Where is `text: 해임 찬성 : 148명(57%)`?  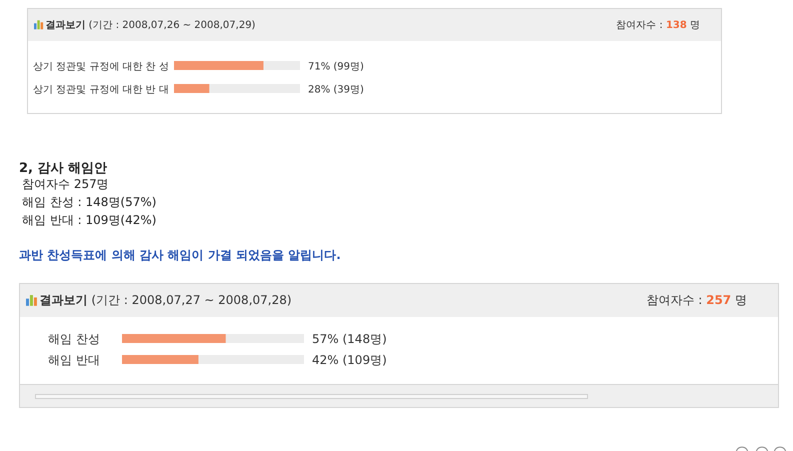
text: 해임 찬성 : 148명(57%) is located at coordinates (89, 202).